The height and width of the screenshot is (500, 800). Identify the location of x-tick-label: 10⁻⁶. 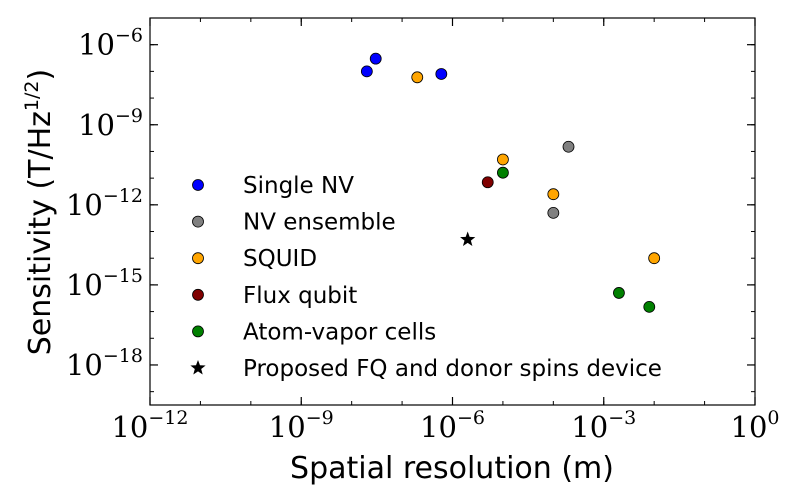
(452, 425).